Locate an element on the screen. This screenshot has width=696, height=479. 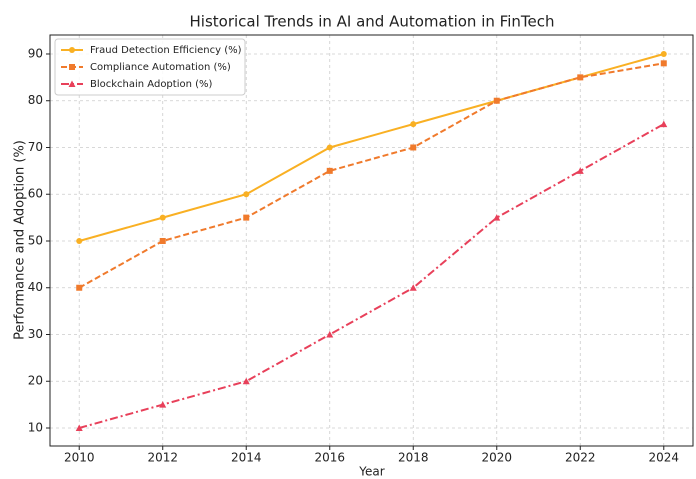
y-tick-label: 90 is located at coordinates (35, 53).